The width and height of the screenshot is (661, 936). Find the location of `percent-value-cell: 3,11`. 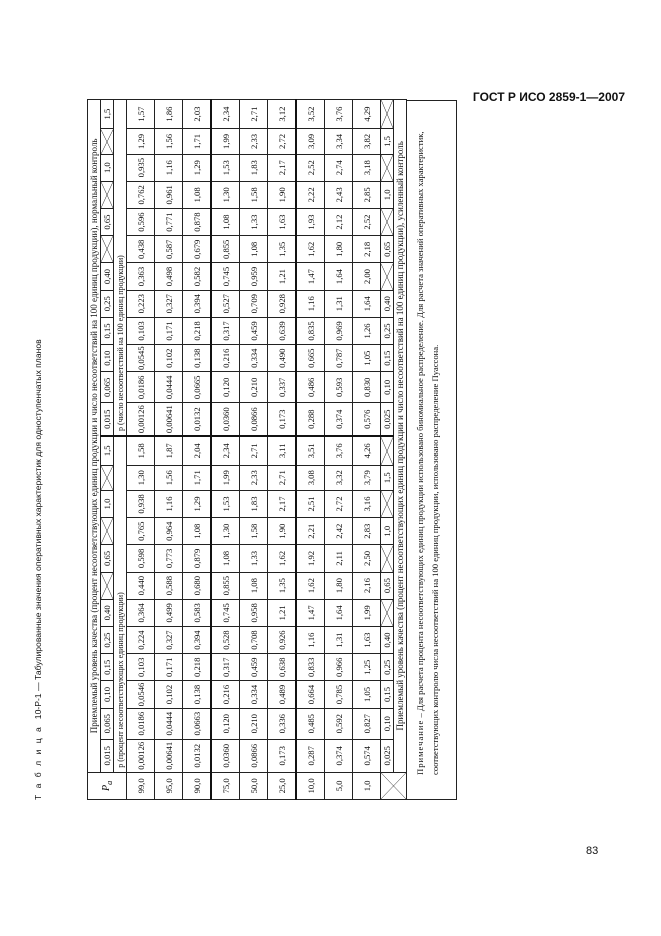

percent-value-cell: 3,11 is located at coordinates (281, 450).